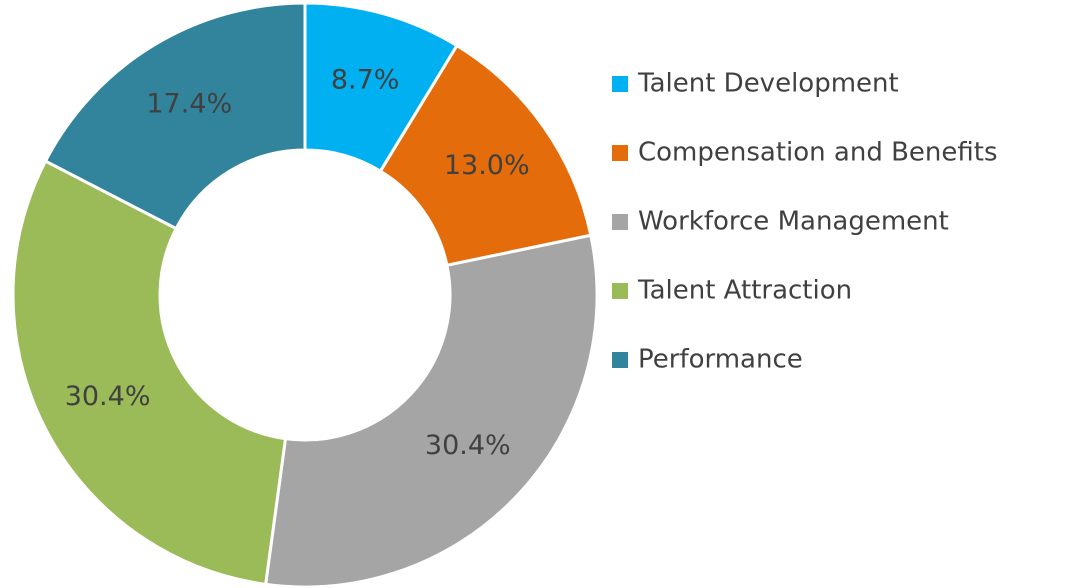 This screenshot has height=588, width=1084. I want to click on legend-label: Talent Attraction, so click(744, 291).